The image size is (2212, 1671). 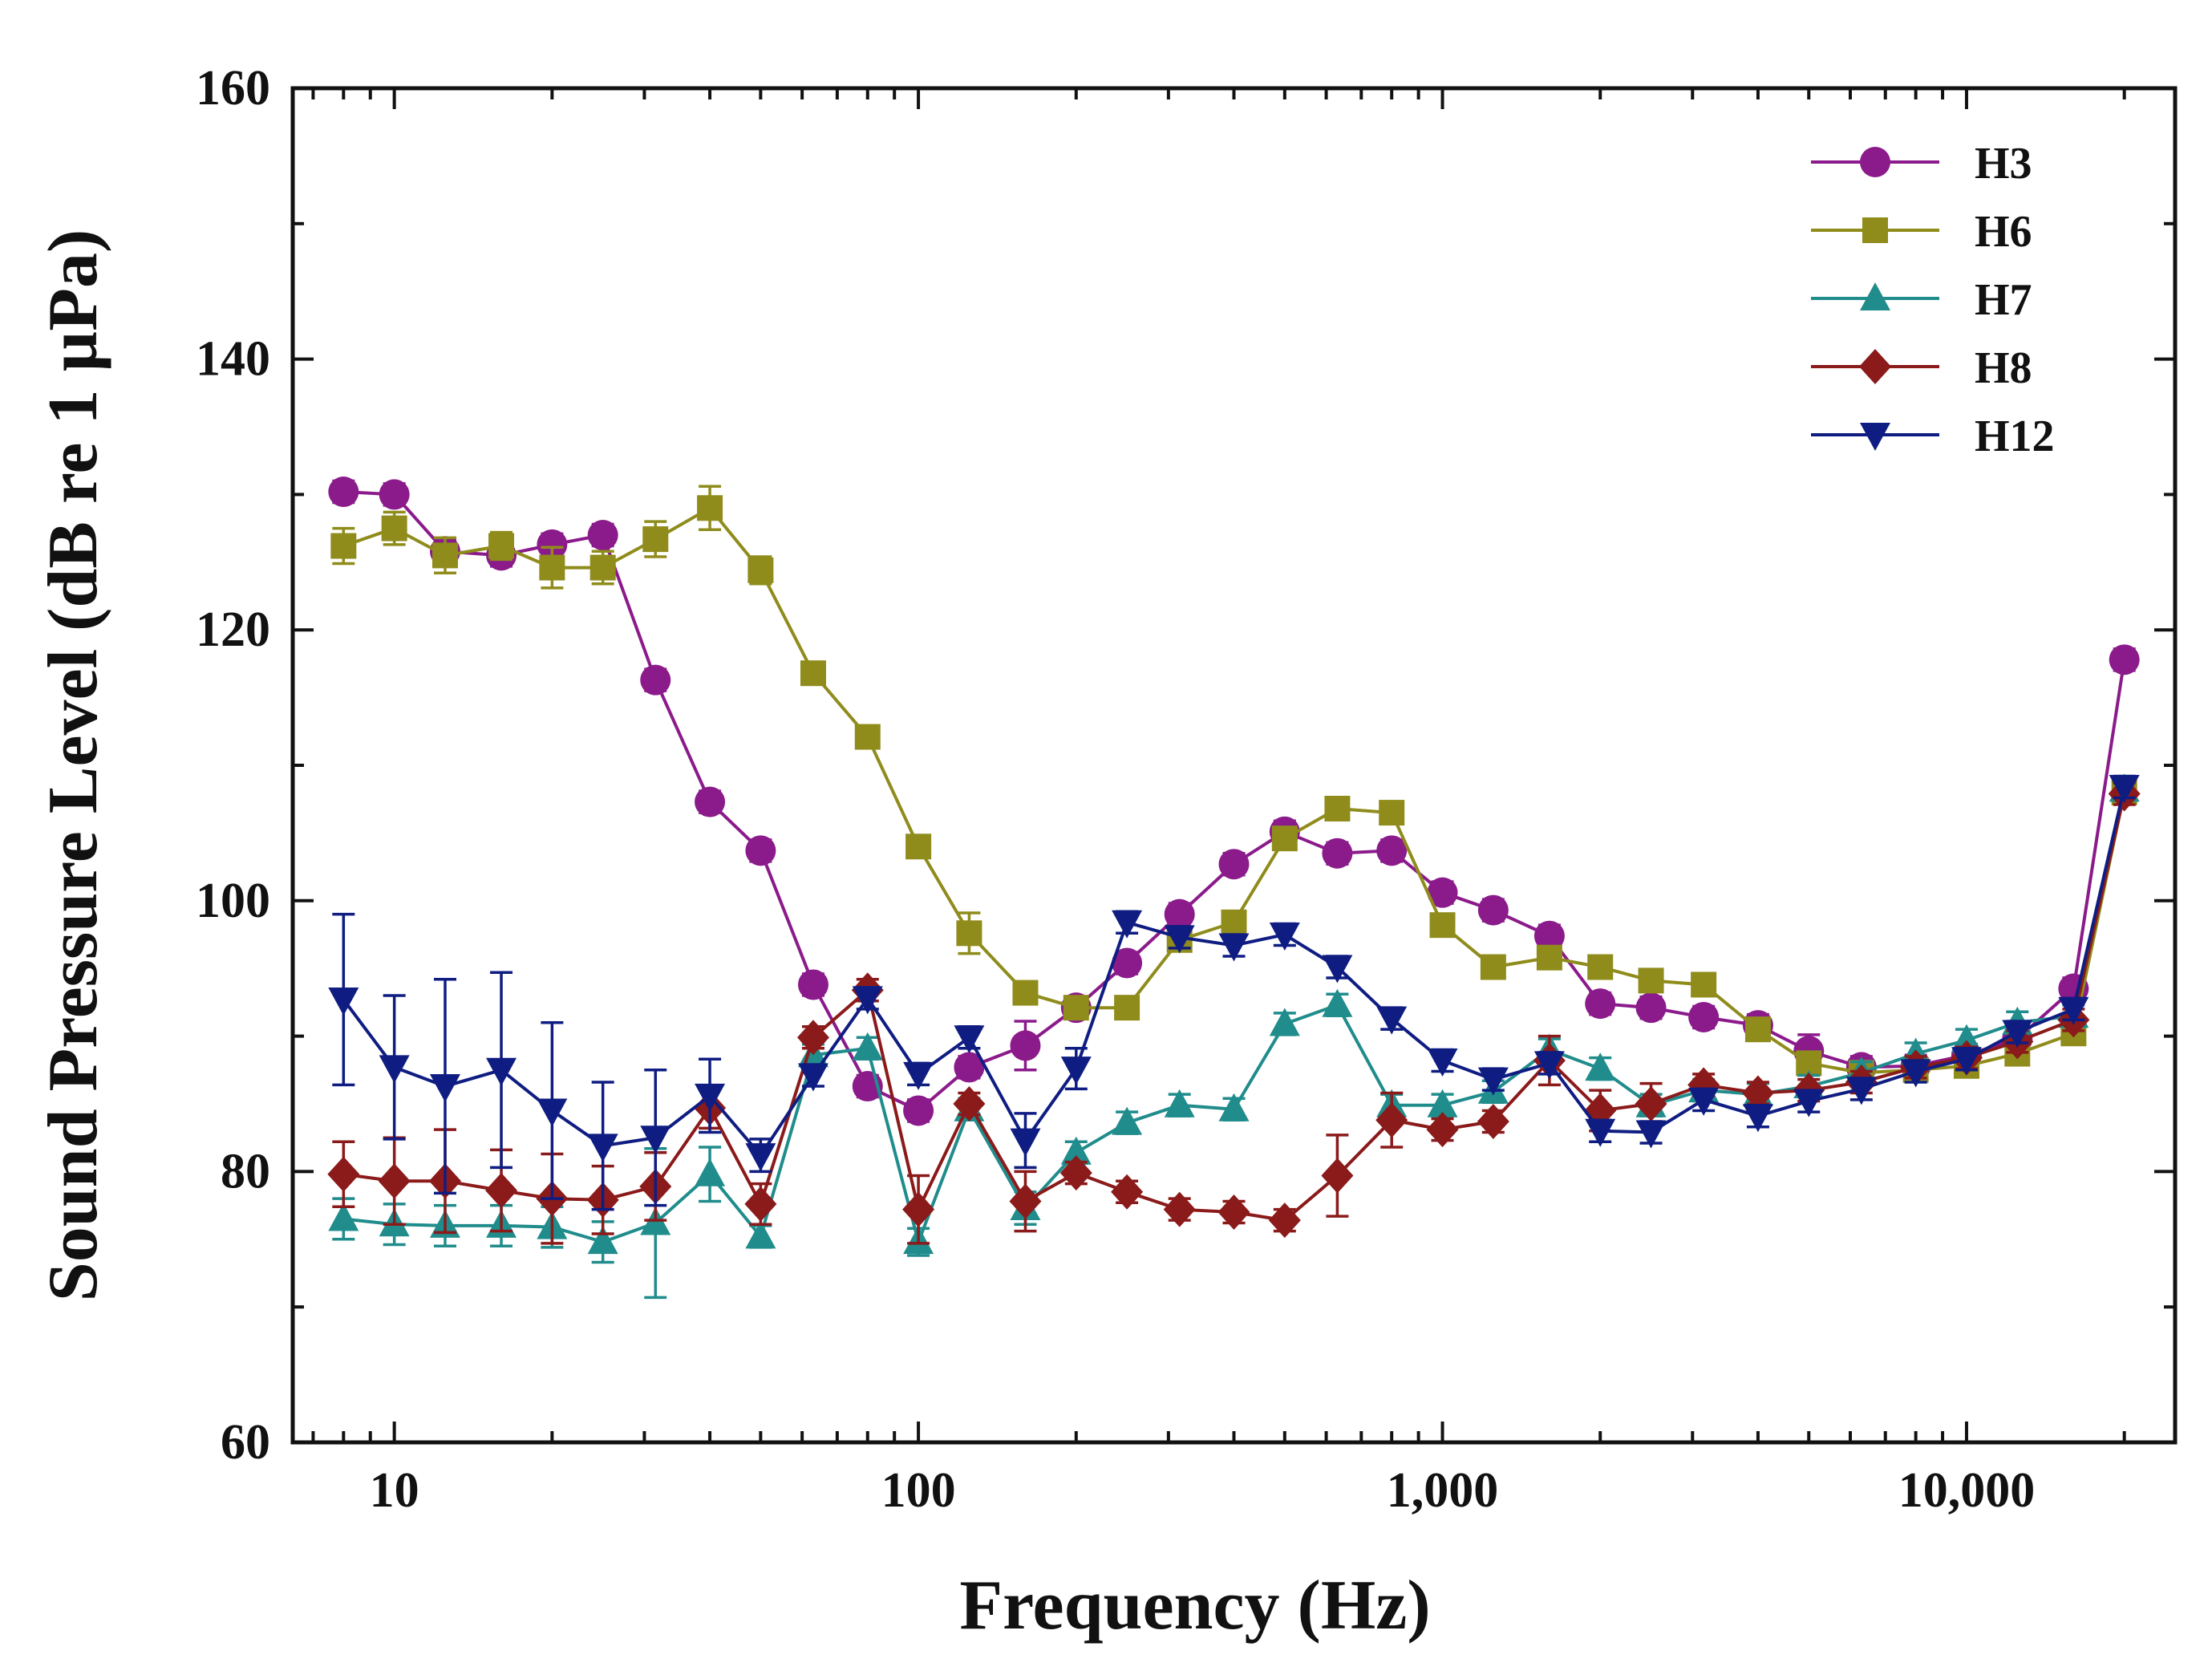 What do you see at coordinates (1443, 1490) in the screenshot?
I see `x-tick-label: 1,000` at bounding box center [1443, 1490].